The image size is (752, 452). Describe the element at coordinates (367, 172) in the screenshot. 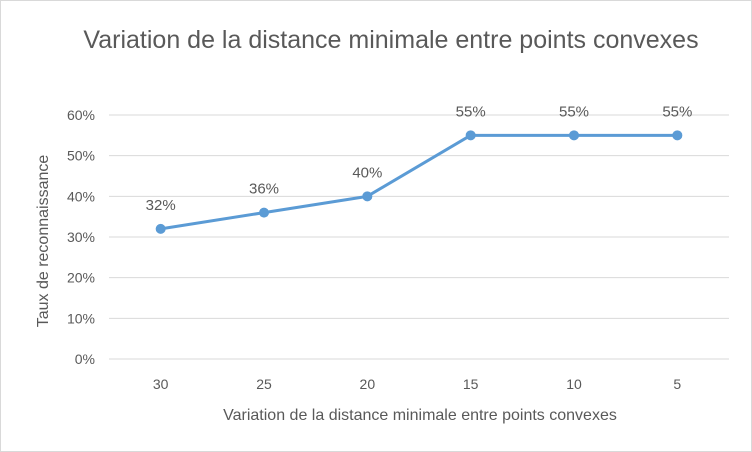

I see `data-label: 40%` at that location.